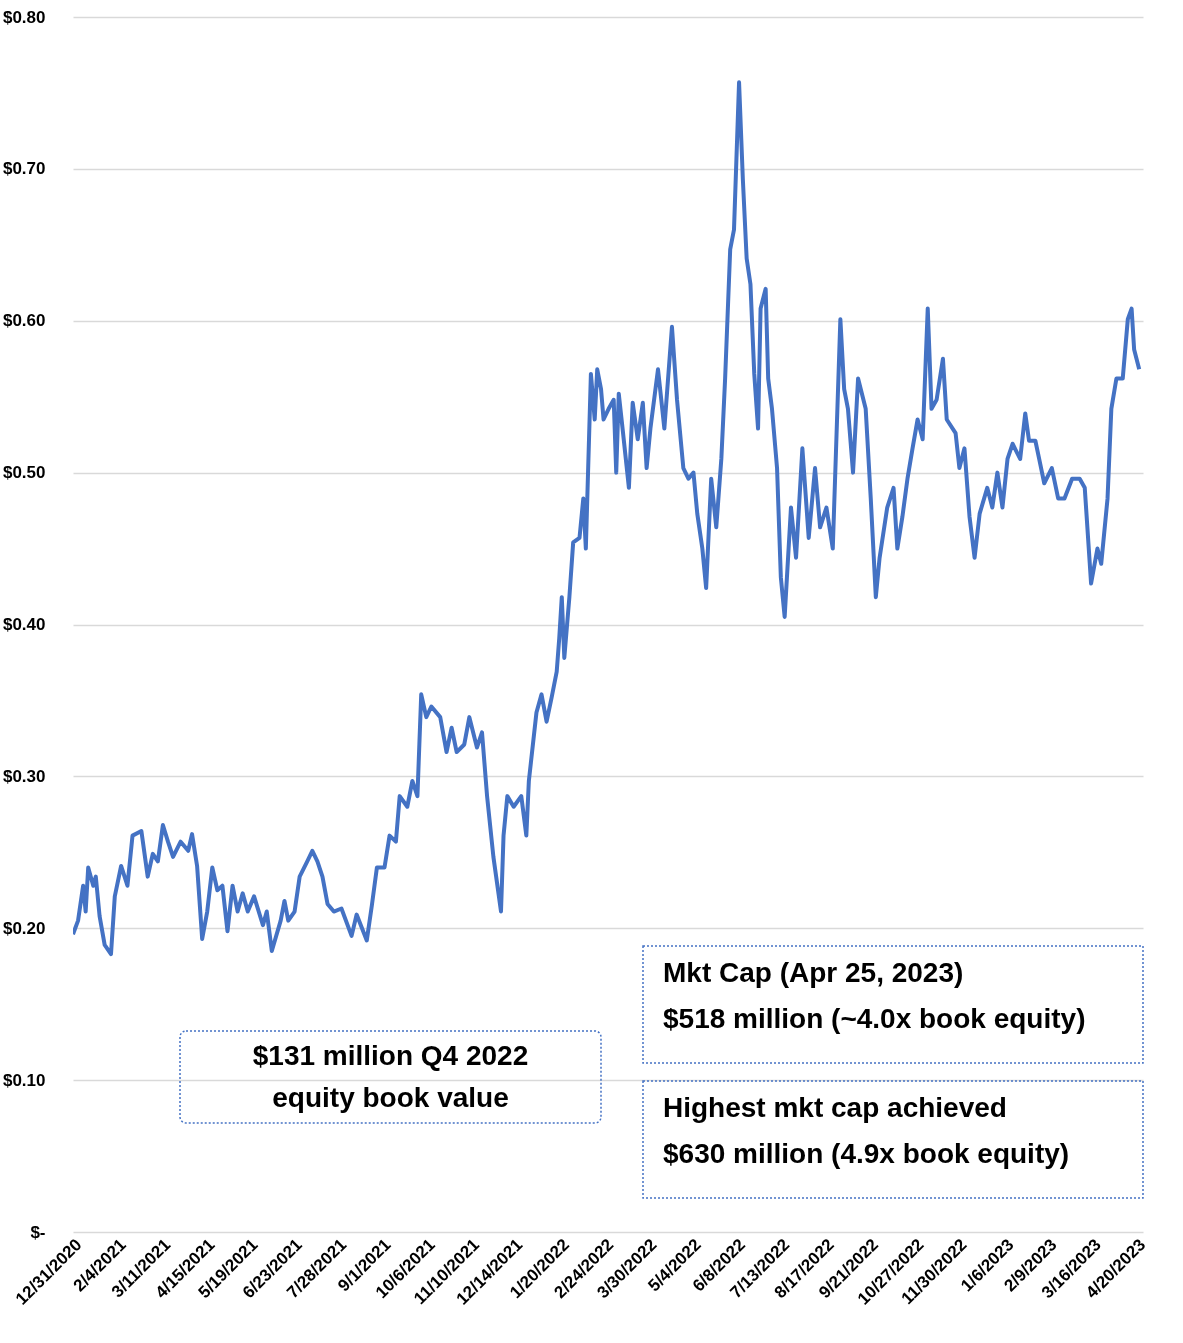 The image size is (1183, 1343). I want to click on y-tick-label: $0.20, so click(24, 928).